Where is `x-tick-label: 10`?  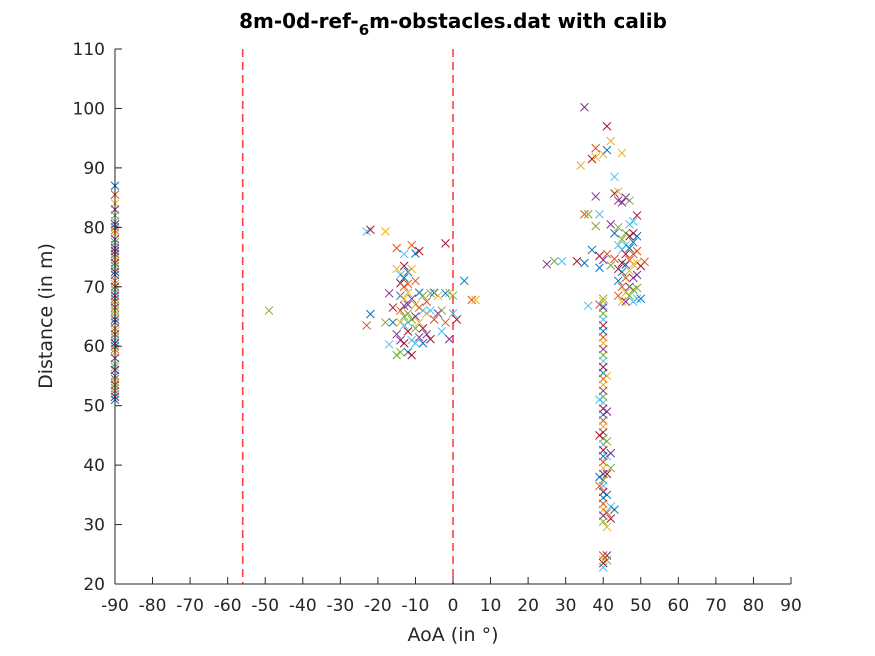
x-tick-label: 10 is located at coordinates (491, 606).